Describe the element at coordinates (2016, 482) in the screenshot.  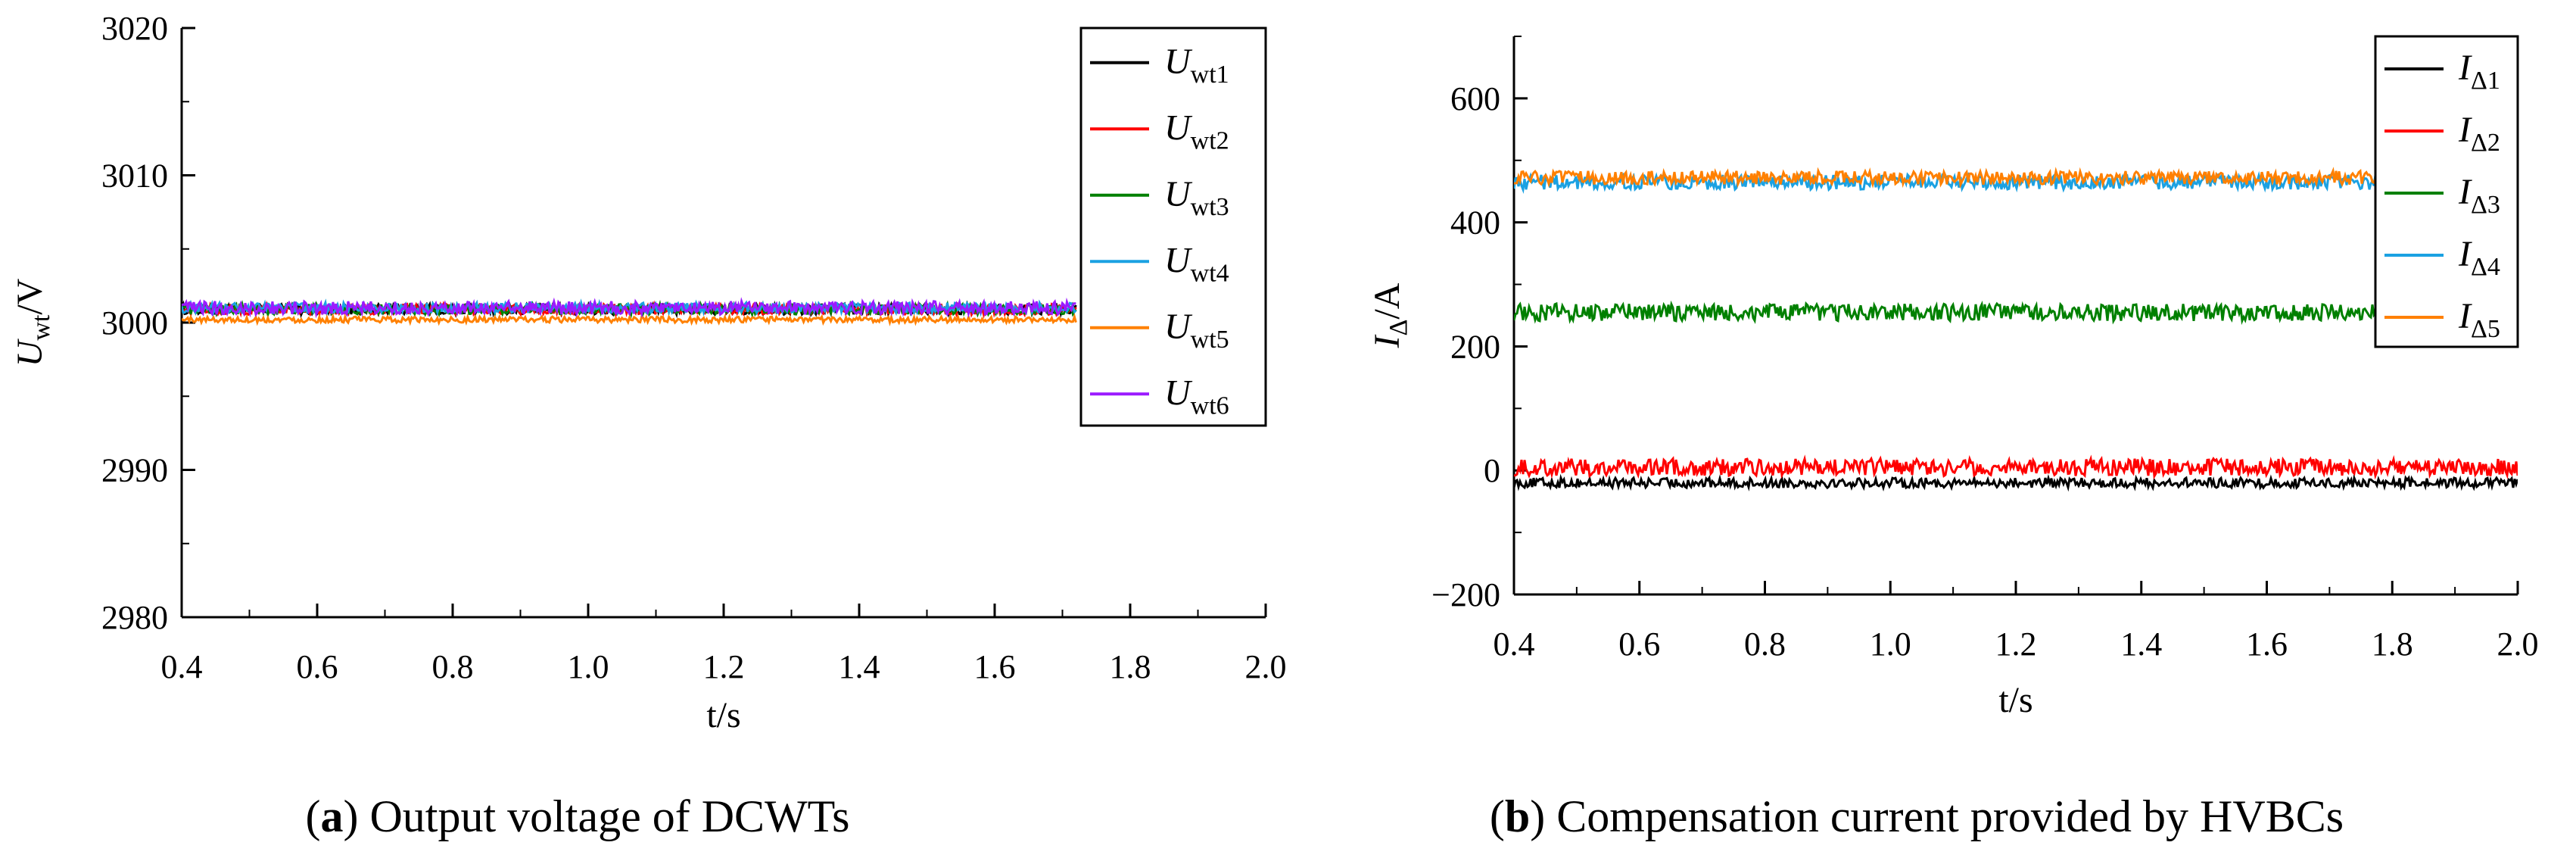
I see `series-line-Δ1` at that location.